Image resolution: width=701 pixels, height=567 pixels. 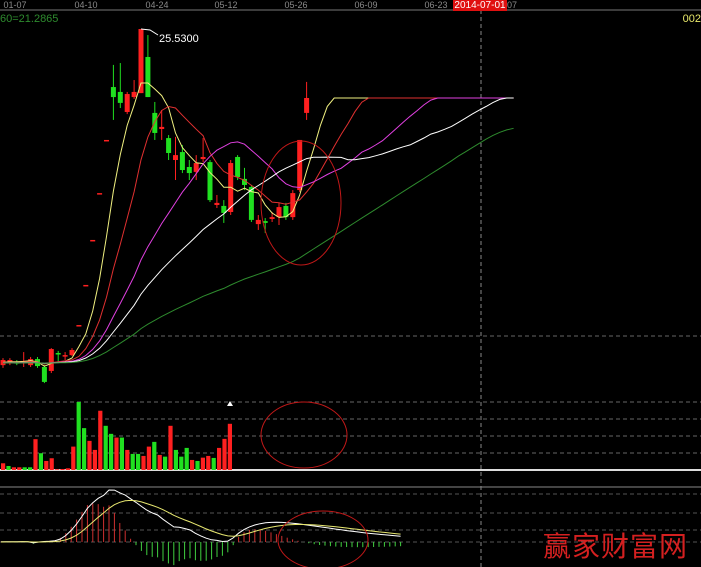 What do you see at coordinates (301, 203) in the screenshot?
I see `highlight-circle-price` at bounding box center [301, 203].